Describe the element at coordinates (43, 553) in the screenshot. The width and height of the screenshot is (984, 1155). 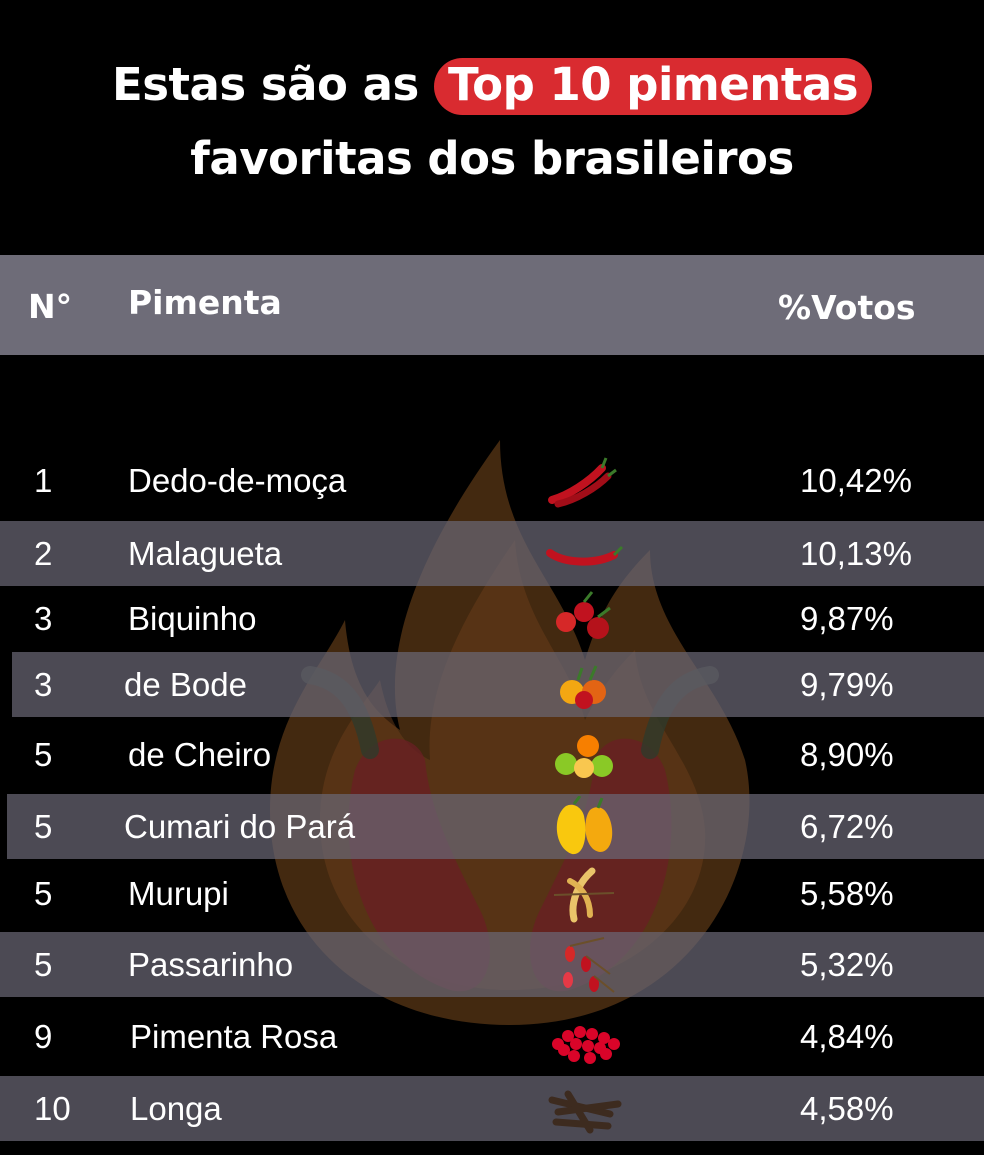
I see `rank-cell: 2` at that location.